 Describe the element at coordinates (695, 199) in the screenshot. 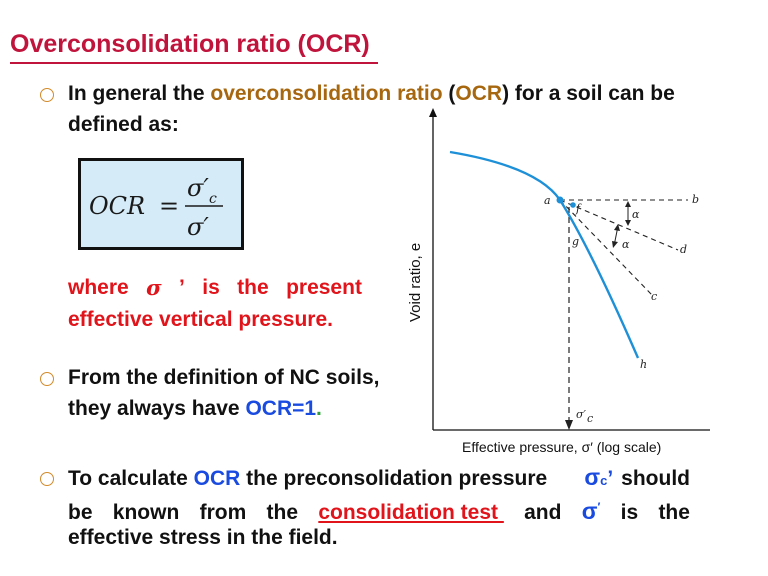

I see `label-point-b: b` at that location.